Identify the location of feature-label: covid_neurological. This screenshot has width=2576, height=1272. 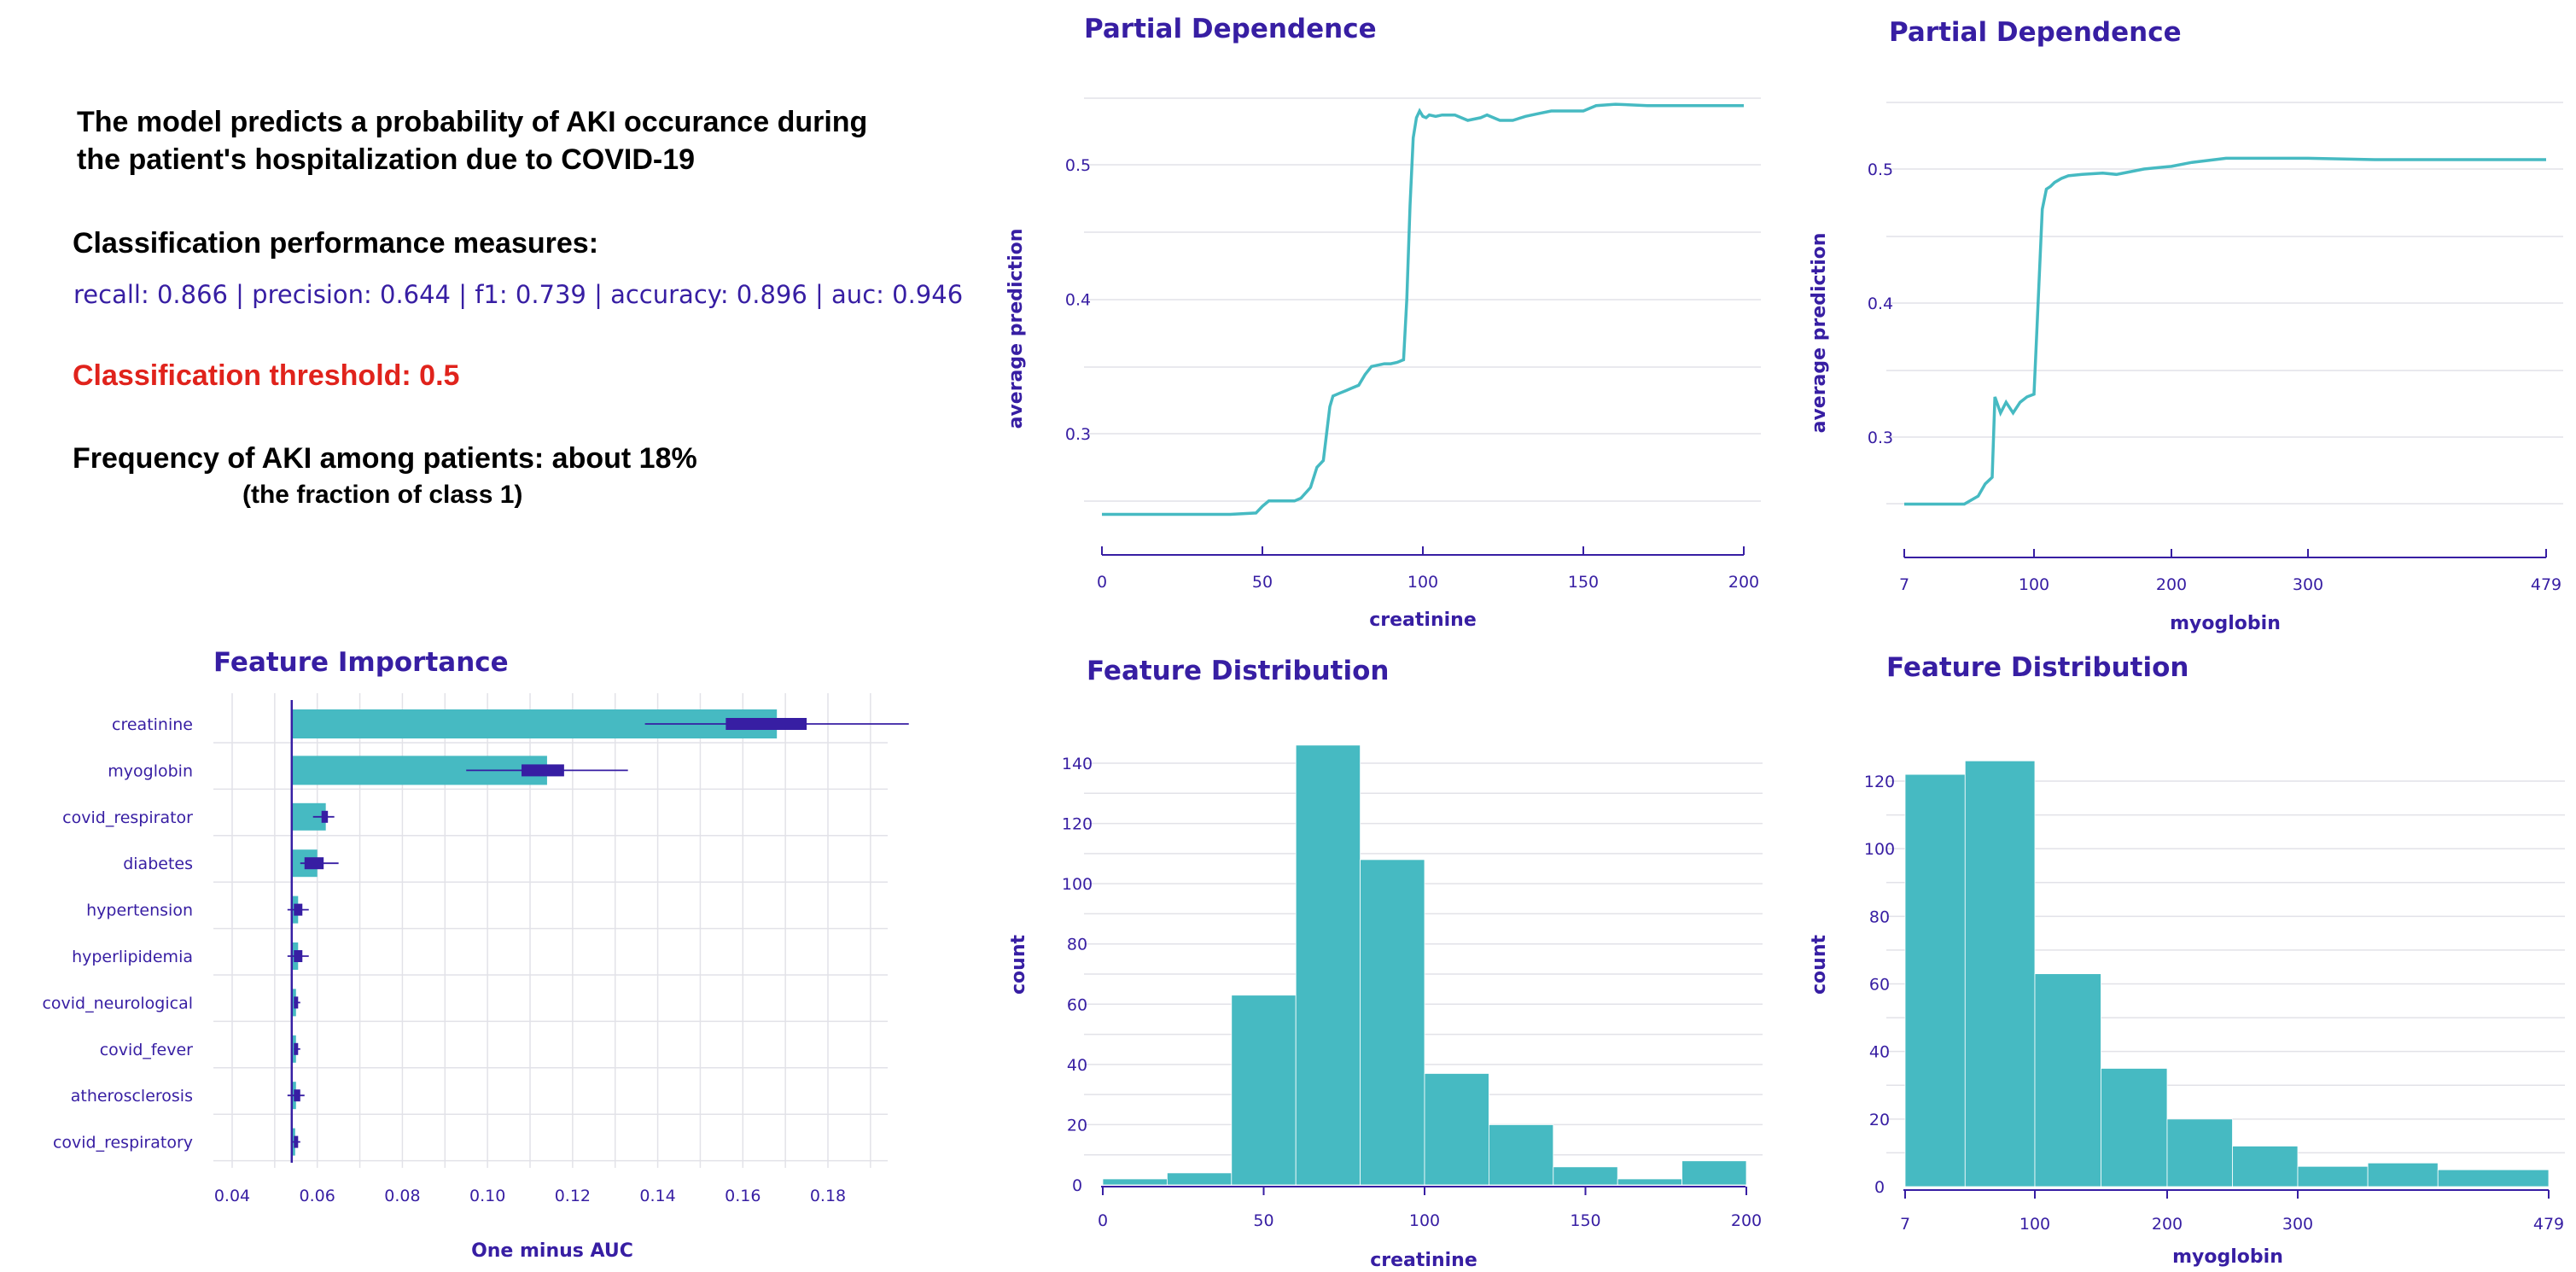
(117, 1003).